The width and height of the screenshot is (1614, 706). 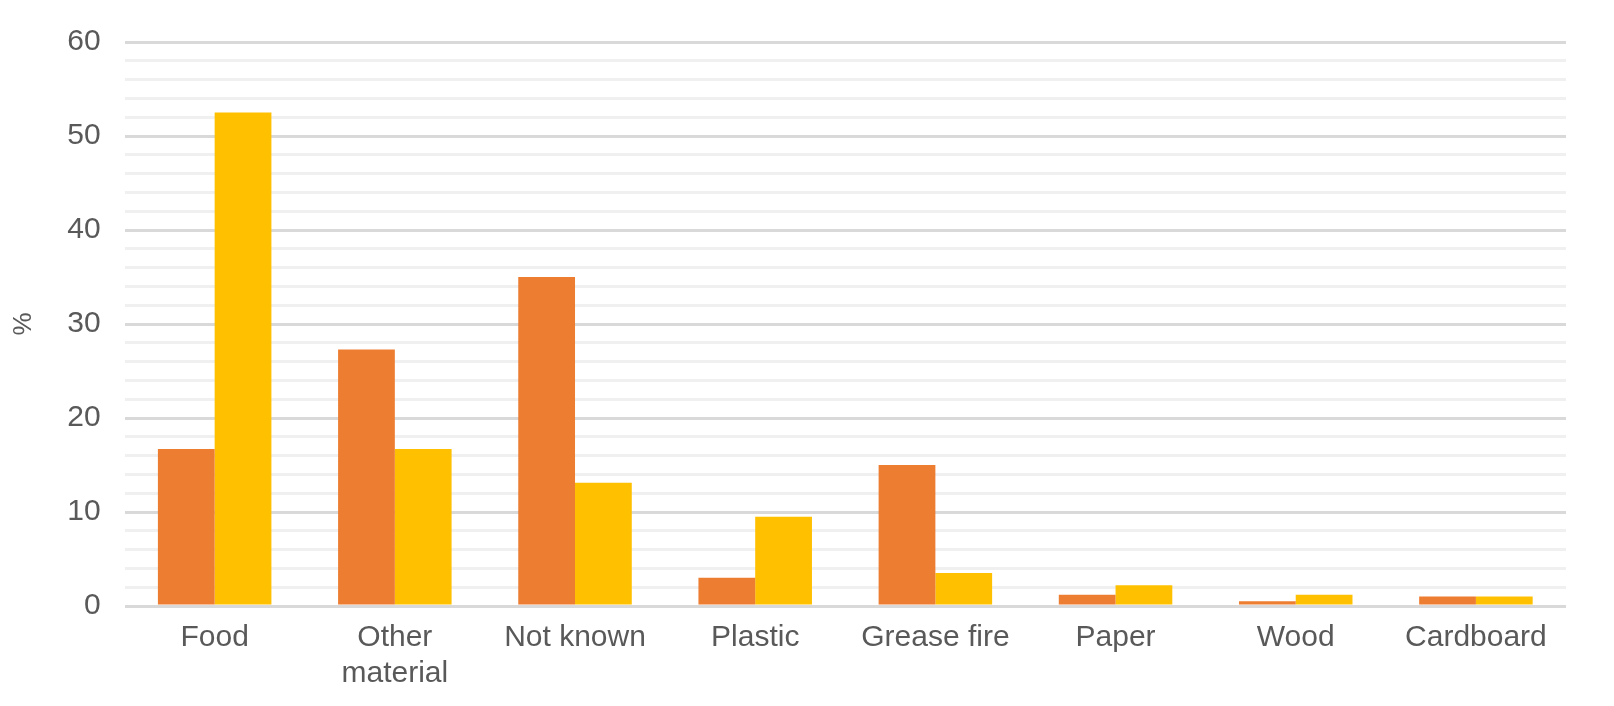 I want to click on y-tick-label: 30, so click(x=84, y=322).